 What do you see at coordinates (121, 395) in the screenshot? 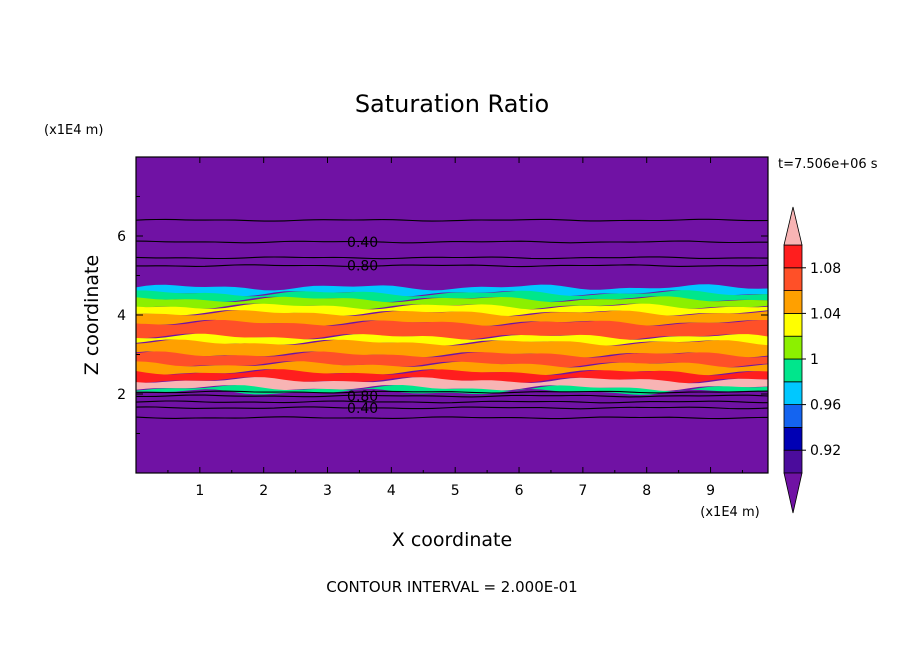
I see `y-tick-label: 2` at bounding box center [121, 395].